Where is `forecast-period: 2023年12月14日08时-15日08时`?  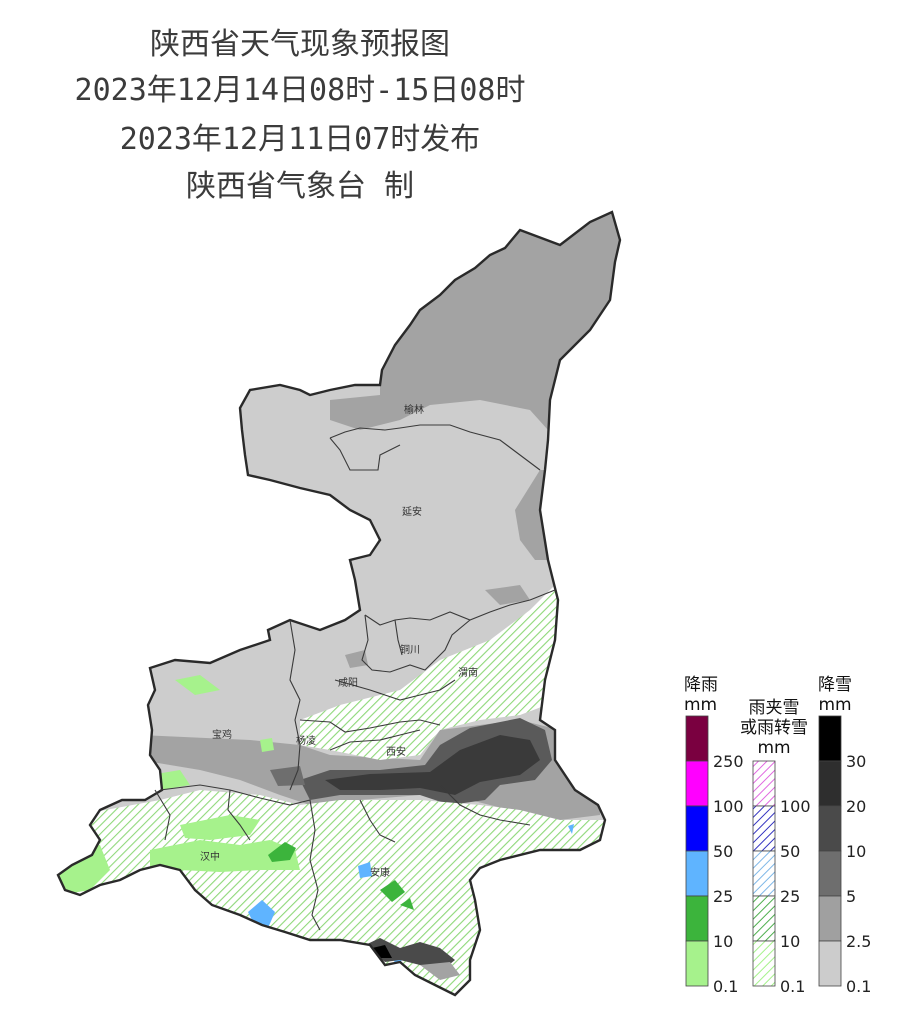
forecast-period: 2023年12月14日08时-15日08时 is located at coordinates (300, 90).